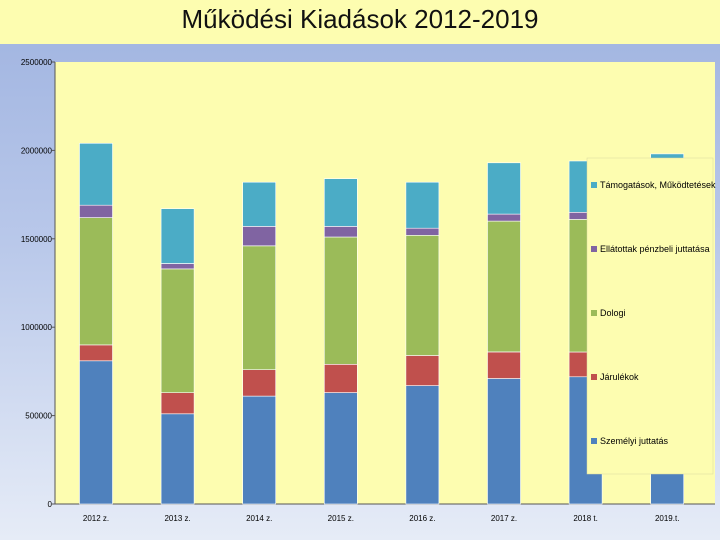 The image size is (720, 540). I want to click on x-tick-label: 2015 z., so click(341, 518).